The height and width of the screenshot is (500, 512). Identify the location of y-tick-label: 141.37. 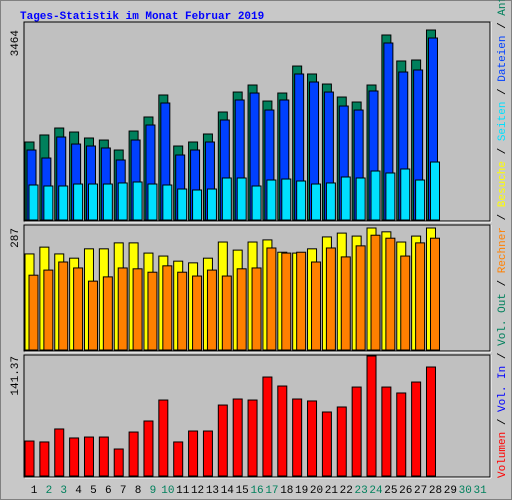
(16, 376).